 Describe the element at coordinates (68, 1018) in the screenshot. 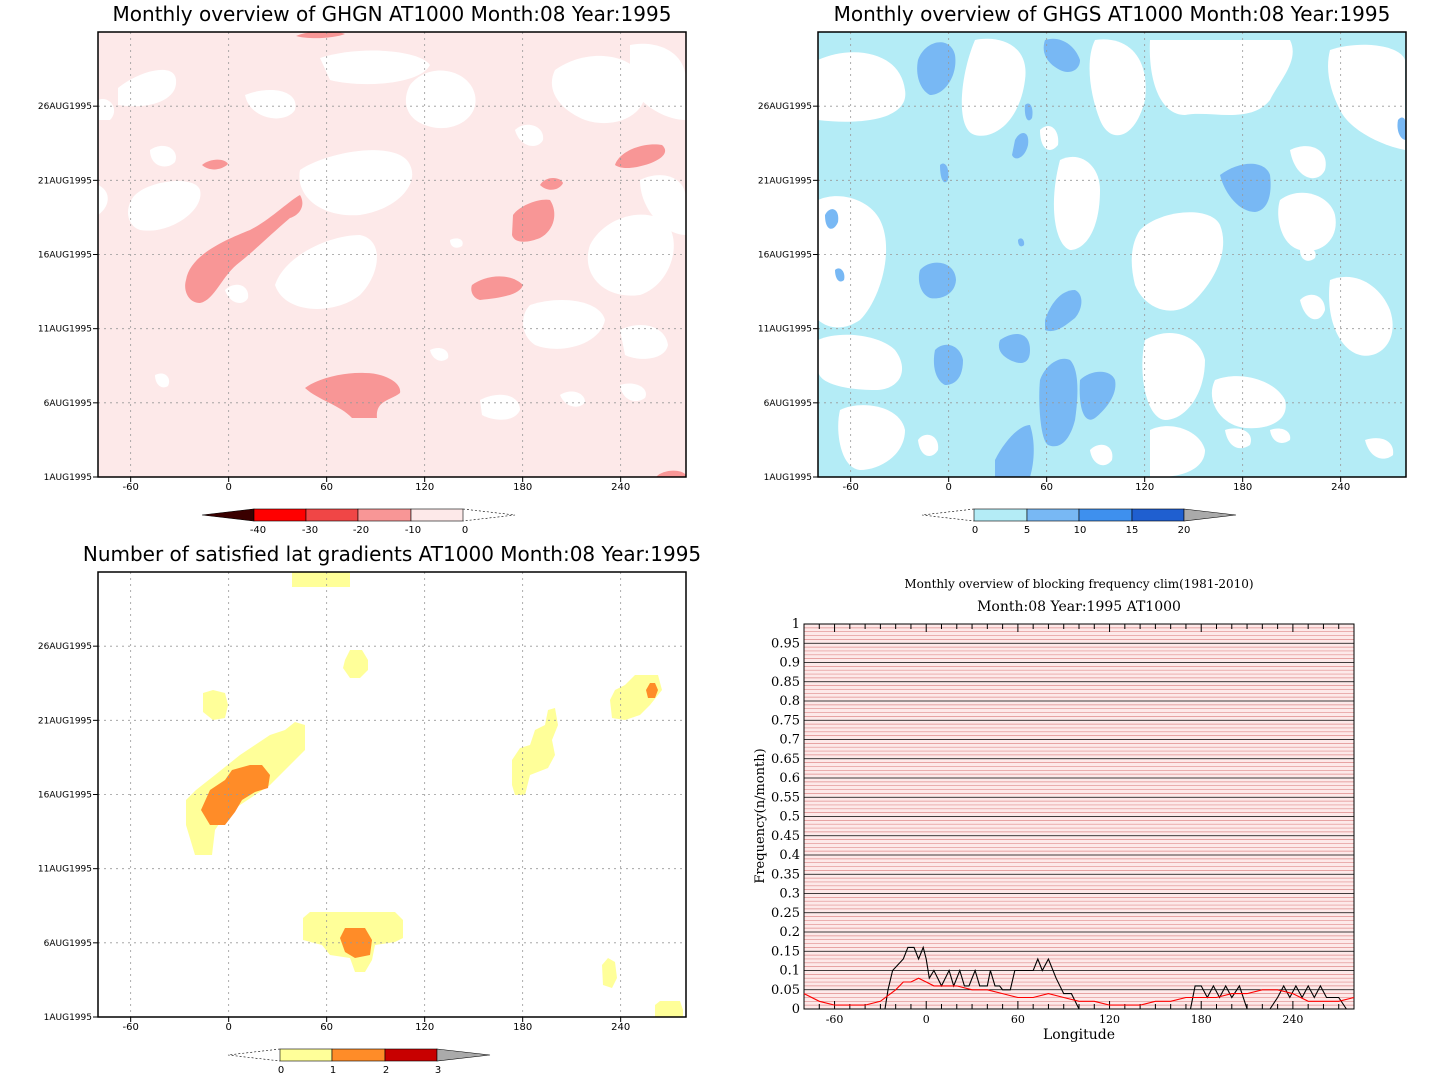

I see `latgrad-y-tick-label: 1AUG1995` at that location.